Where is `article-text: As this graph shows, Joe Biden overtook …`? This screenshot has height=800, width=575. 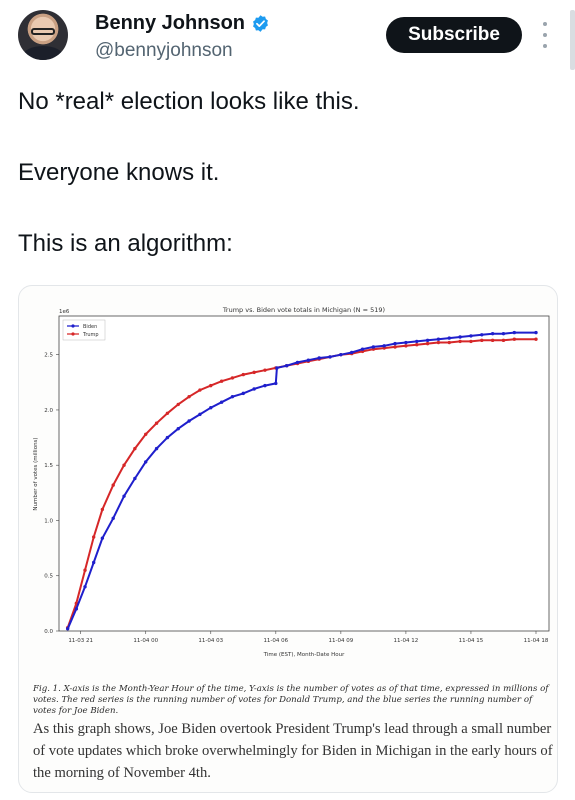
article-text: As this graph shows, Joe Biden overtook … is located at coordinates (293, 751).